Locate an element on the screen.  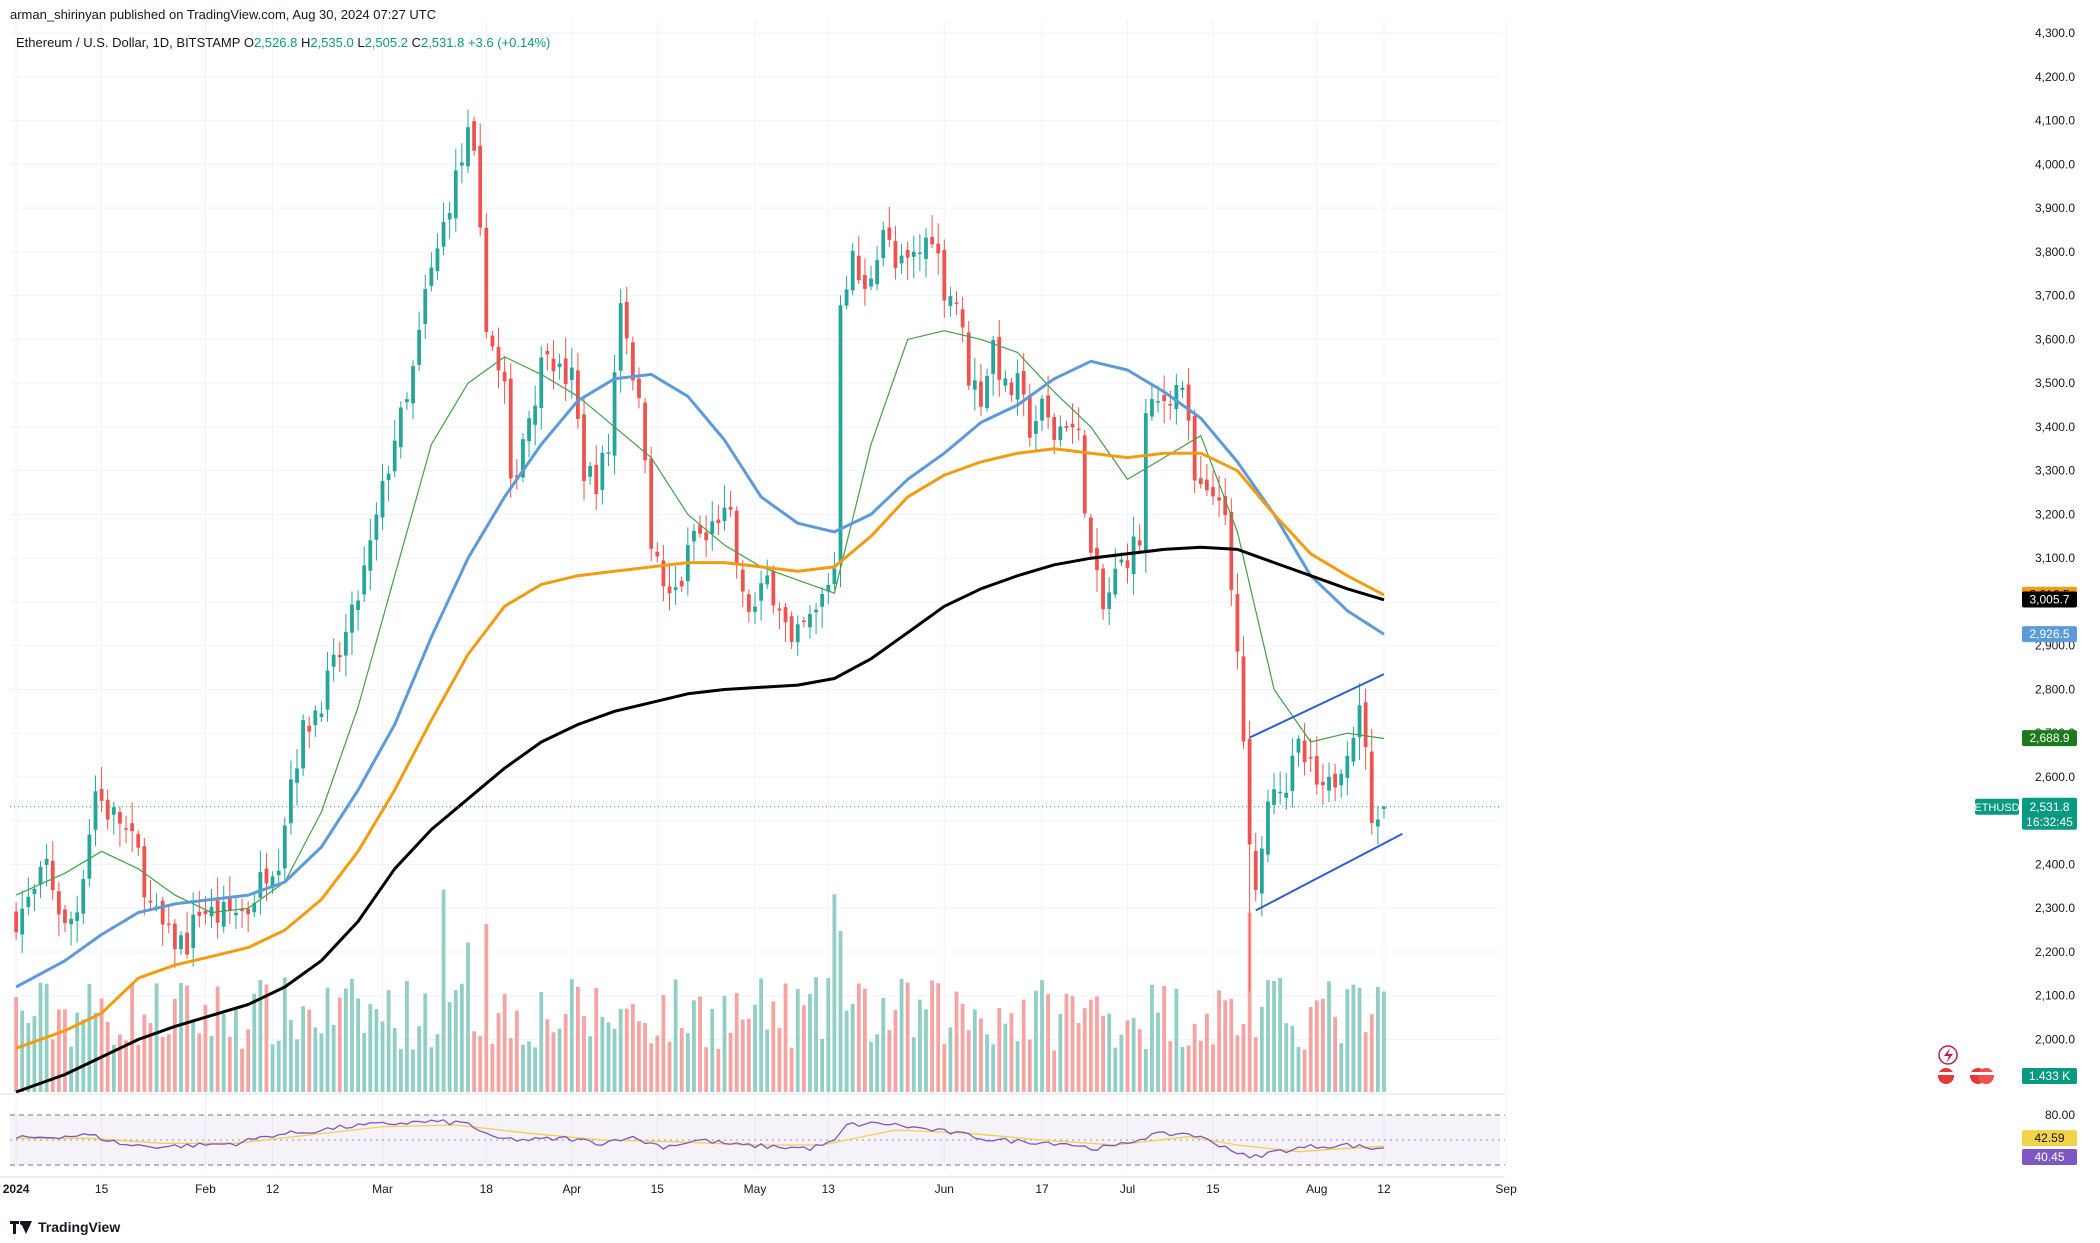
trendlines is located at coordinates (755, 792).